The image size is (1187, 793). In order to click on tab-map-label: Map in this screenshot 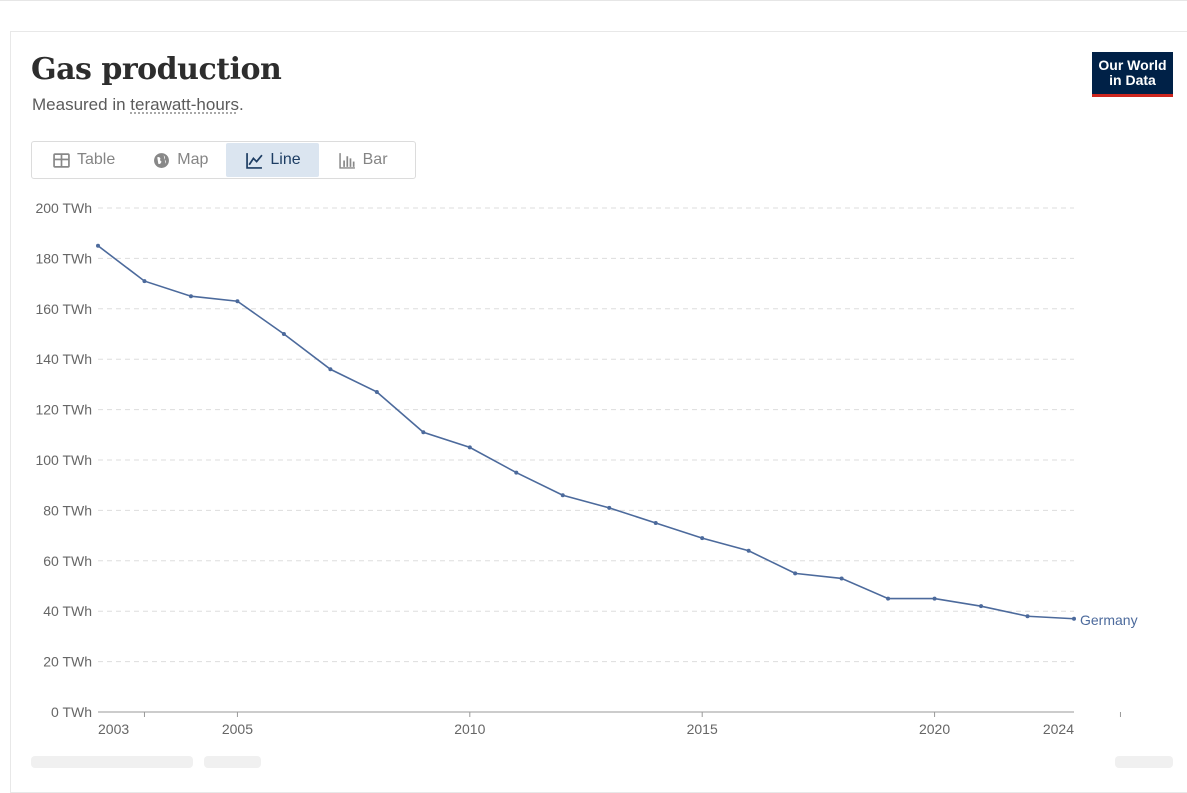, I will do `click(193, 159)`.